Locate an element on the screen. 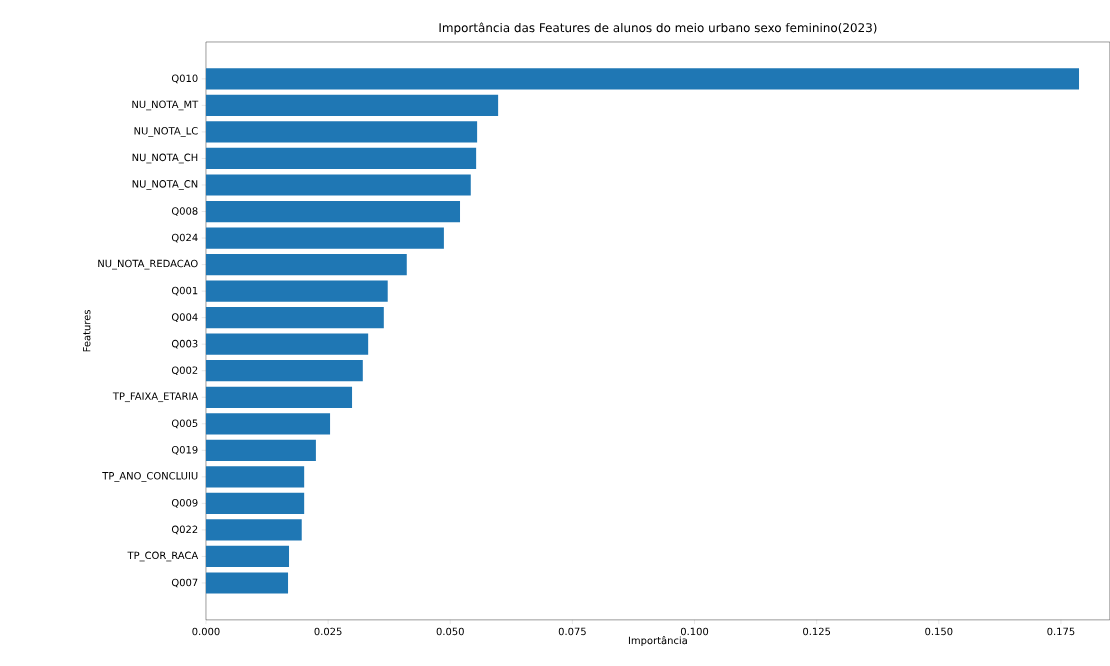 This screenshot has height=666, width=1110. y-tick-label: Q010 is located at coordinates (184, 79).